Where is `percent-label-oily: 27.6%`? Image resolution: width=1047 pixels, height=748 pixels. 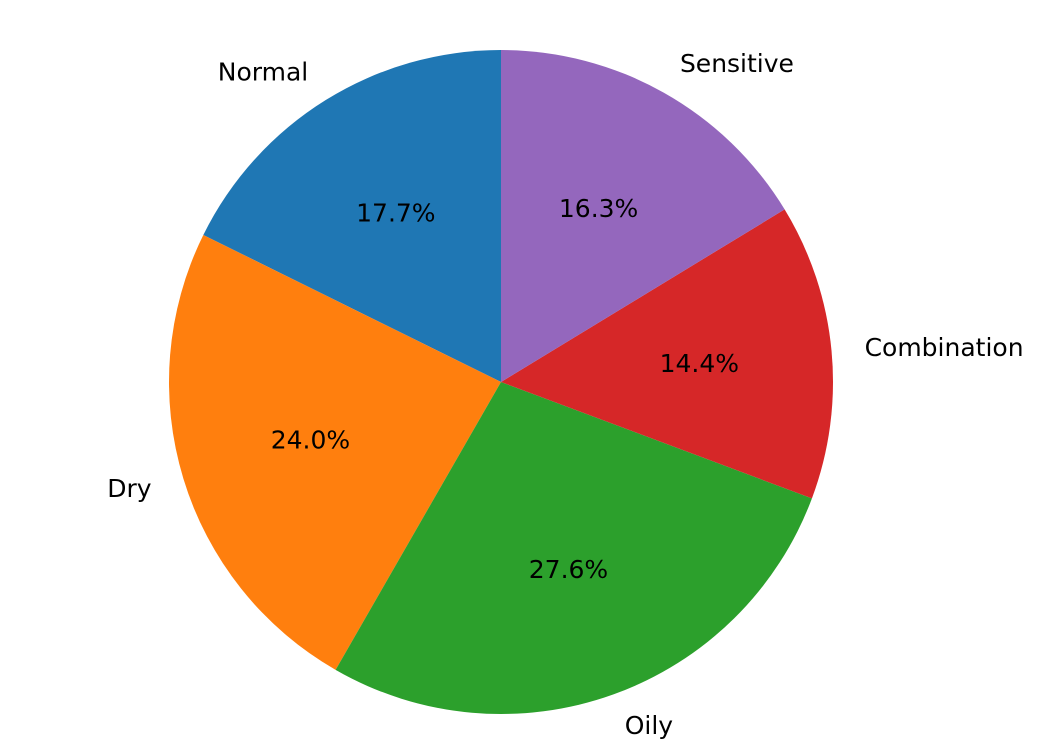
percent-label-oily: 27.6% is located at coordinates (568, 569).